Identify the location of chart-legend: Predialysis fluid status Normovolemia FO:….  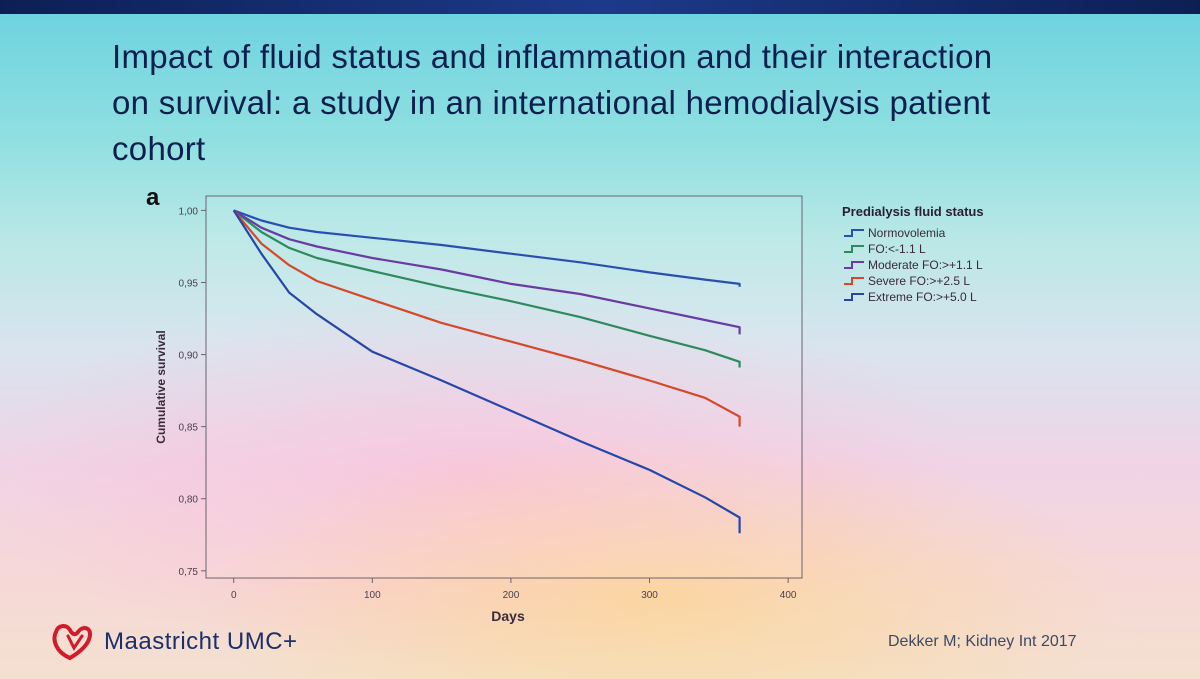
(957, 254).